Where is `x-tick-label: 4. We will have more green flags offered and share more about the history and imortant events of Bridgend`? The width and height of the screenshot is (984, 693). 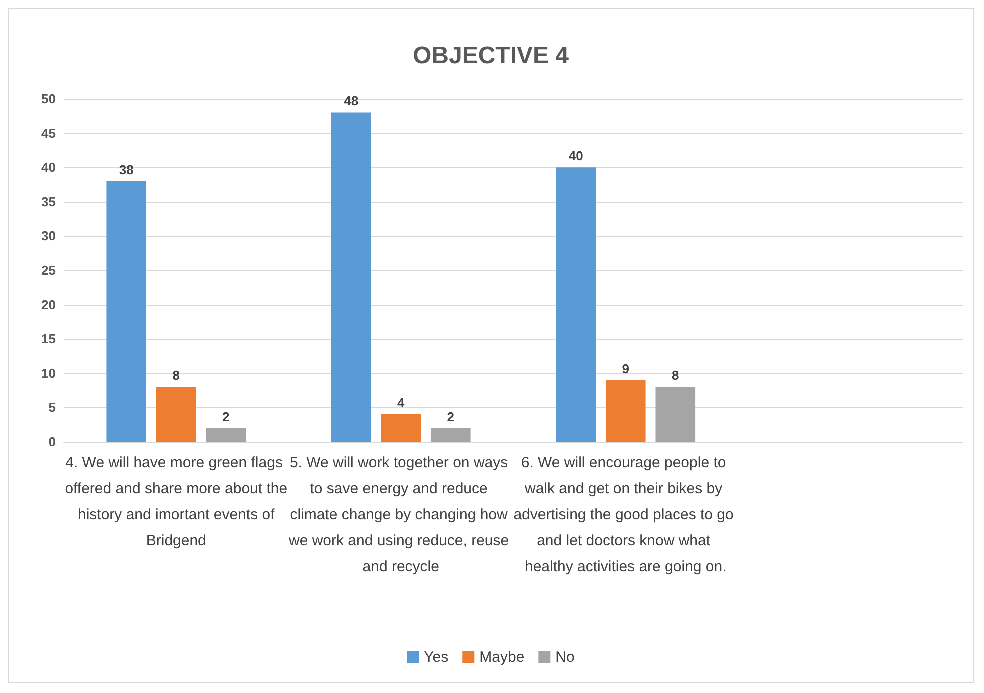
x-tick-label: 4. We will have more green flags offered and share more about the history and imortant events of Bridgend is located at coordinates (176, 502).